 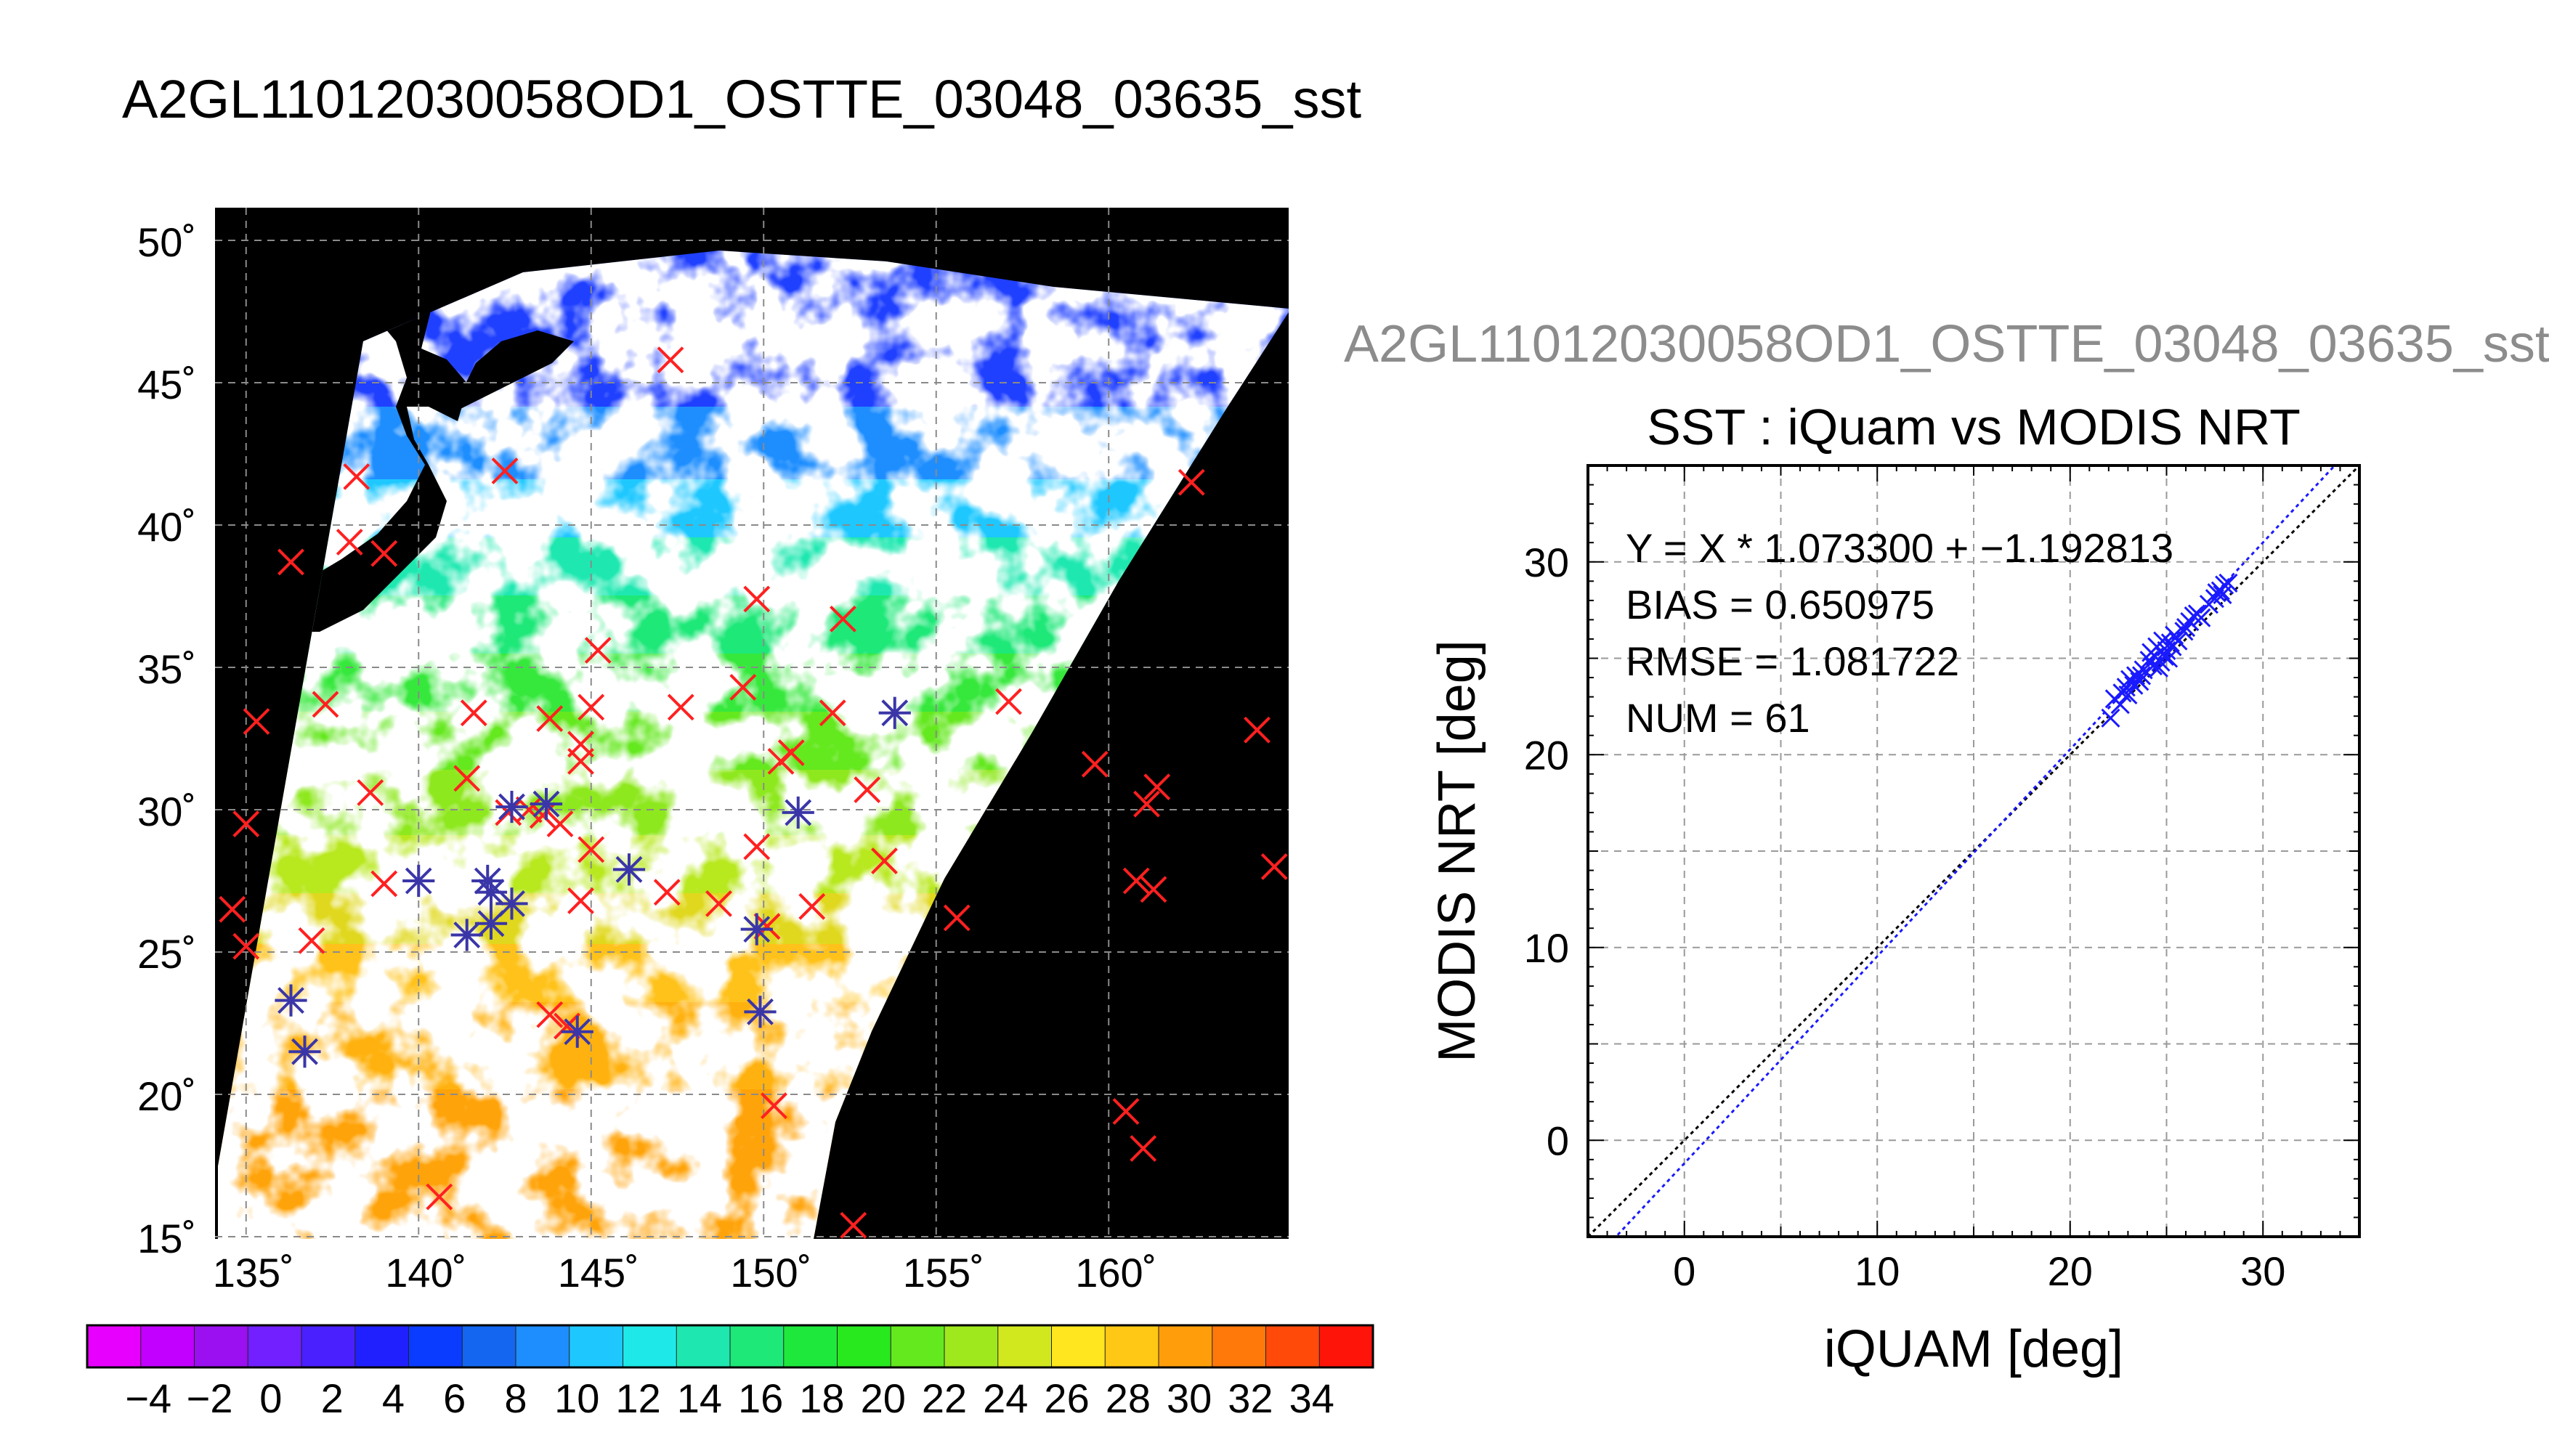 What do you see at coordinates (638, 1398) in the screenshot?
I see `colorbar-label: 12` at bounding box center [638, 1398].